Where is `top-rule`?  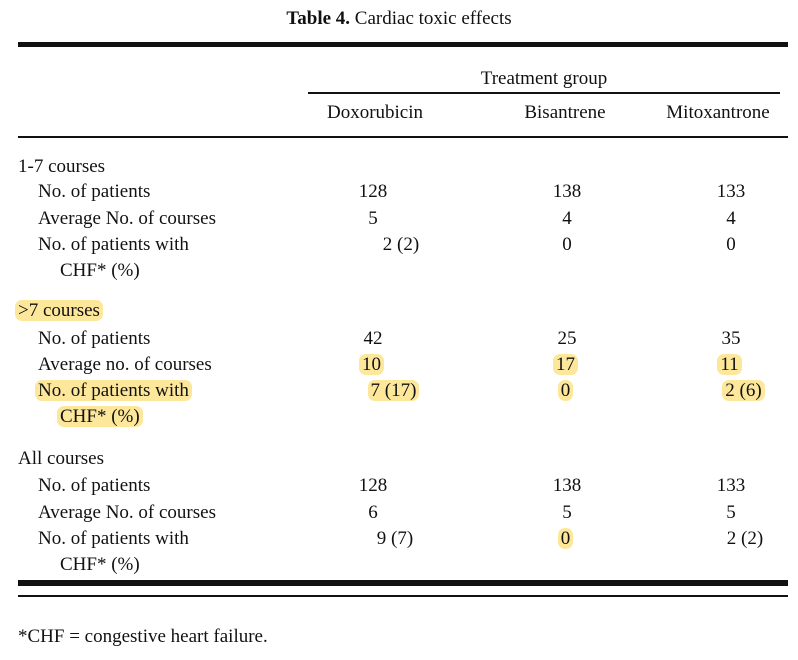
top-rule is located at coordinates (403, 44).